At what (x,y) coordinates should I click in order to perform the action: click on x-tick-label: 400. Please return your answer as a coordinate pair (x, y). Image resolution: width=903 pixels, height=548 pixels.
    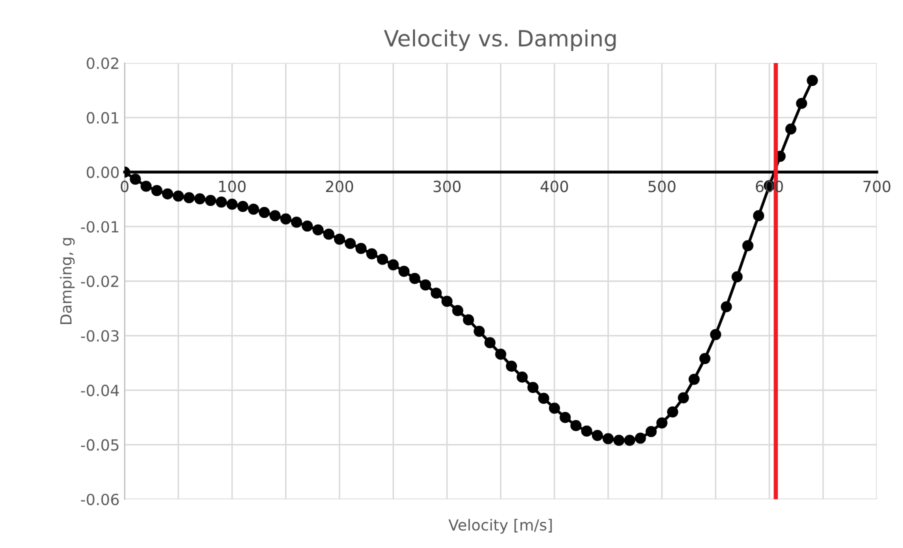
    Looking at the image, I should click on (554, 186).